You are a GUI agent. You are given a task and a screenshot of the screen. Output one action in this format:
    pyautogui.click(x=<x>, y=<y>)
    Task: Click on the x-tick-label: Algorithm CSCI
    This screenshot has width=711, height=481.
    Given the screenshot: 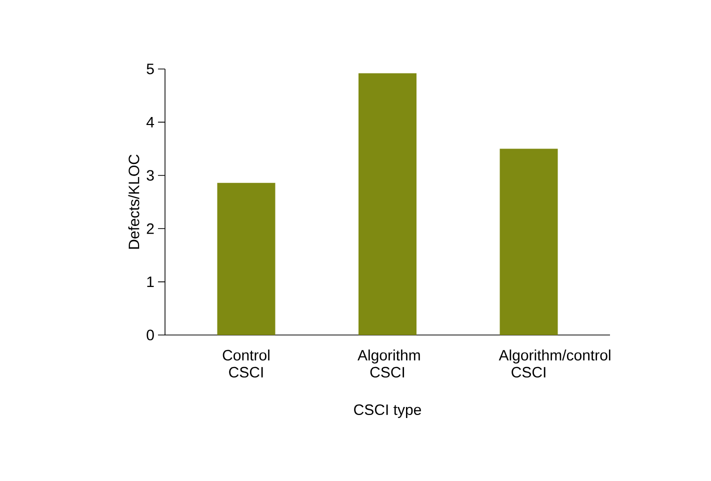 What is the action you would take?
    pyautogui.click(x=389, y=364)
    